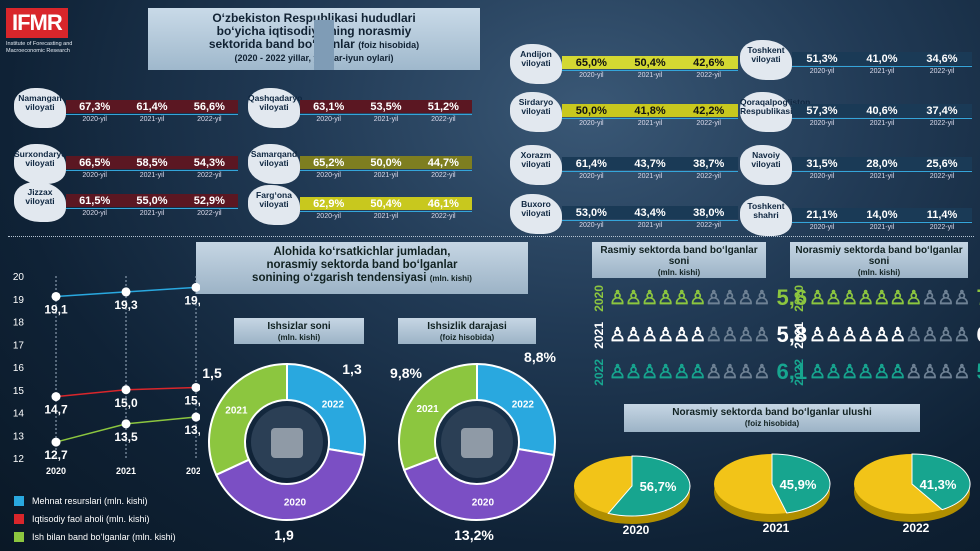  Describe the element at coordinates (314, 31) in the screenshot. I see `title-line-2: bo‘yicha iqtisodiyotning norasmiy` at that location.